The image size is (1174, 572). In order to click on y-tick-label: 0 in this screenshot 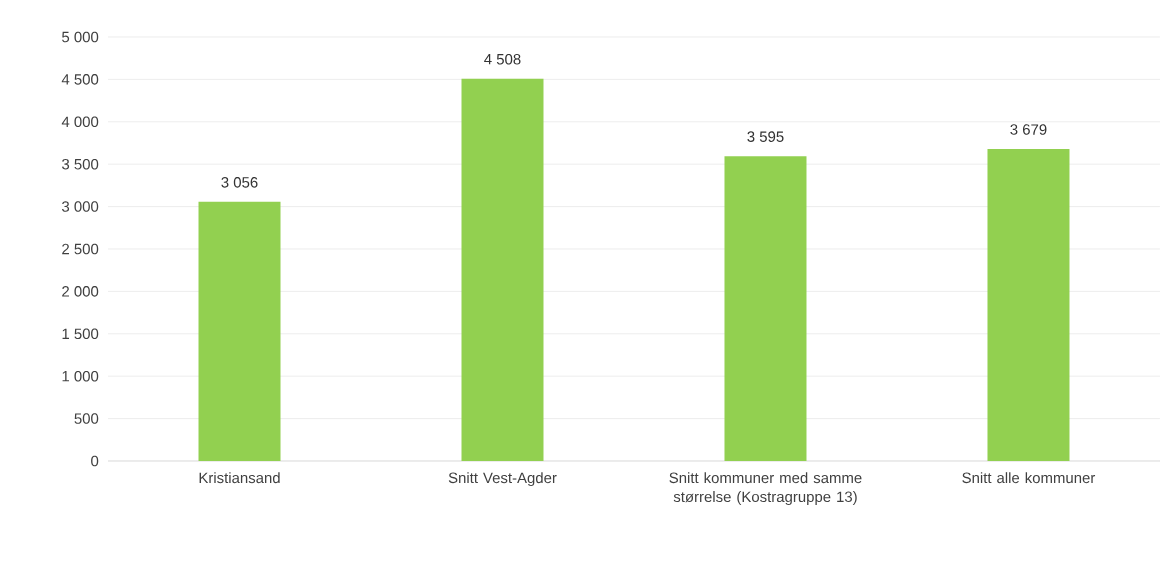, I will do `click(95, 461)`.